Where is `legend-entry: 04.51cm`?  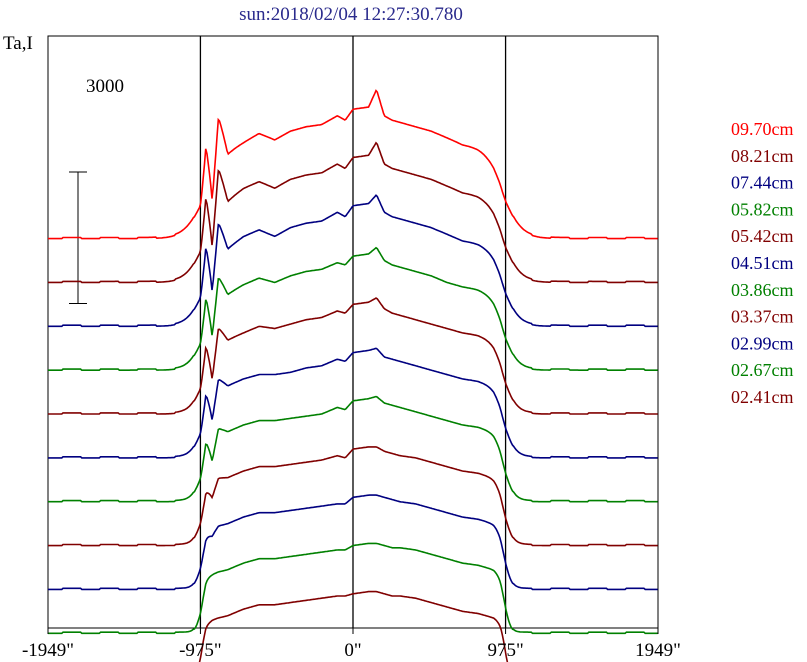
legend-entry: 04.51cm is located at coordinates (762, 263).